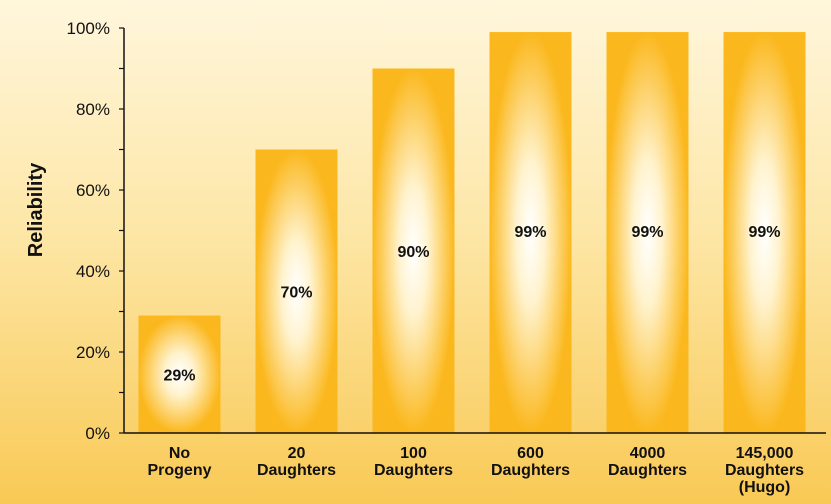 The image size is (831, 504). I want to click on x-category-label: No, so click(180, 453).